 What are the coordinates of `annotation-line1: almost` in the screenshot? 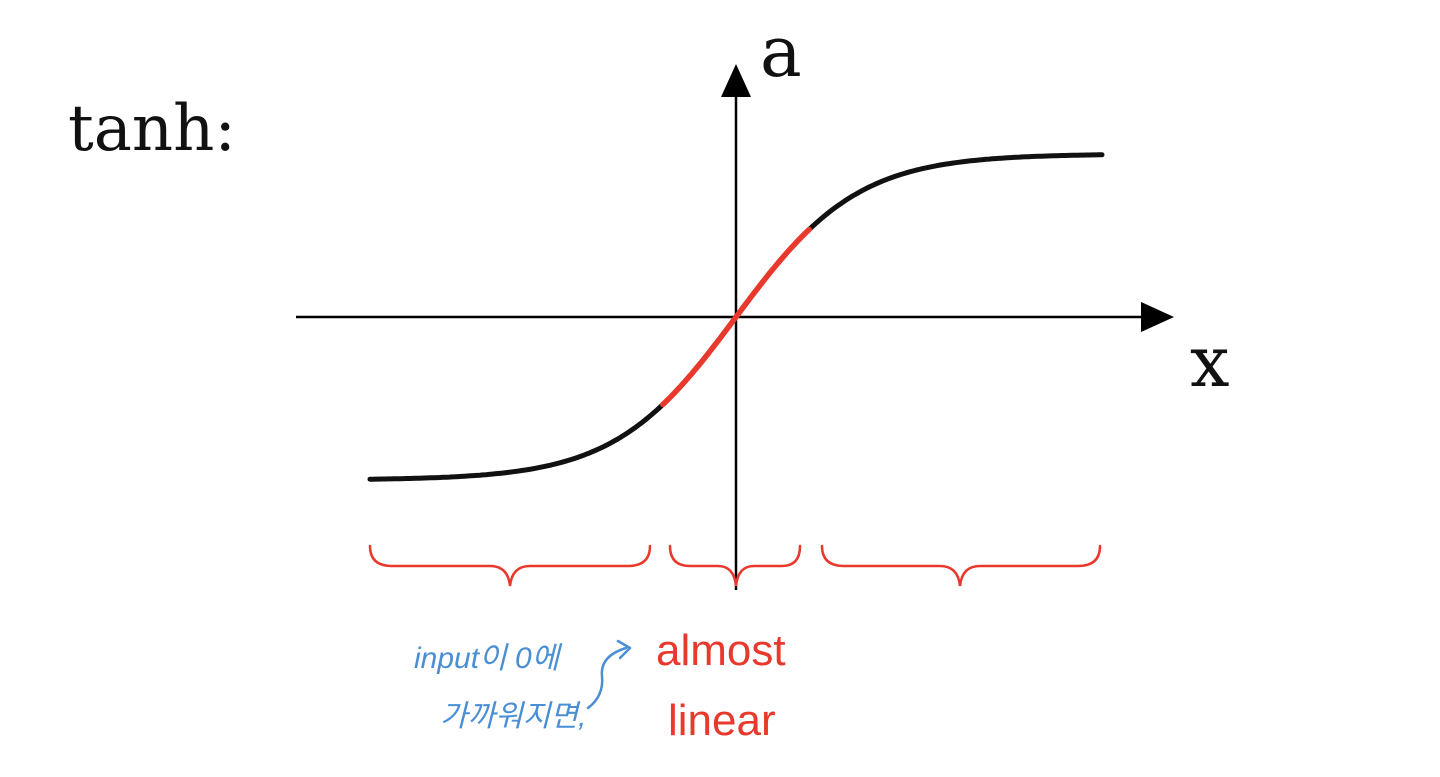 It's located at (721, 650).